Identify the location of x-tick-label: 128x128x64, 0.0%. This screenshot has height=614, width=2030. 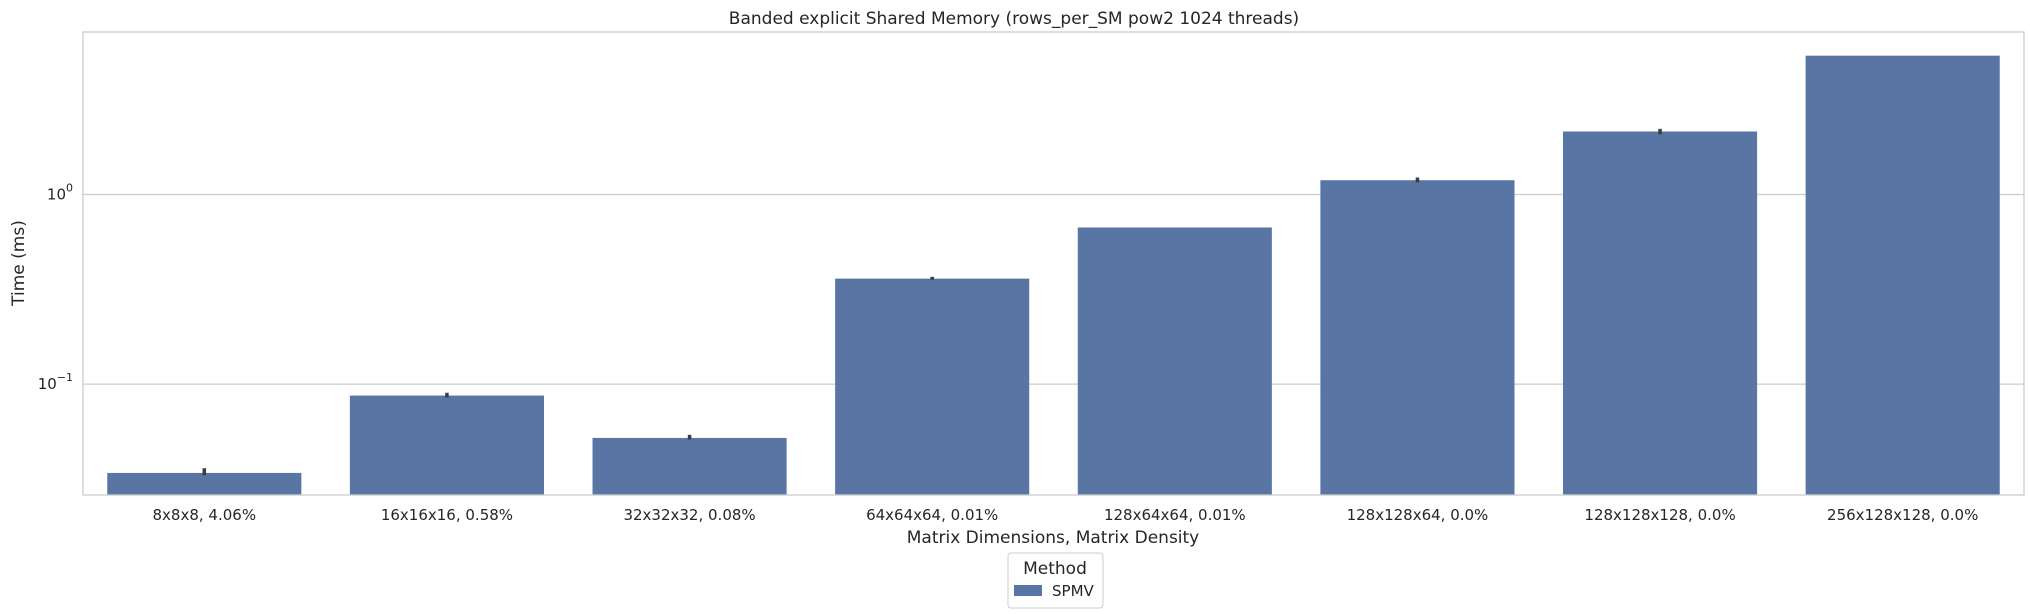
(1418, 515).